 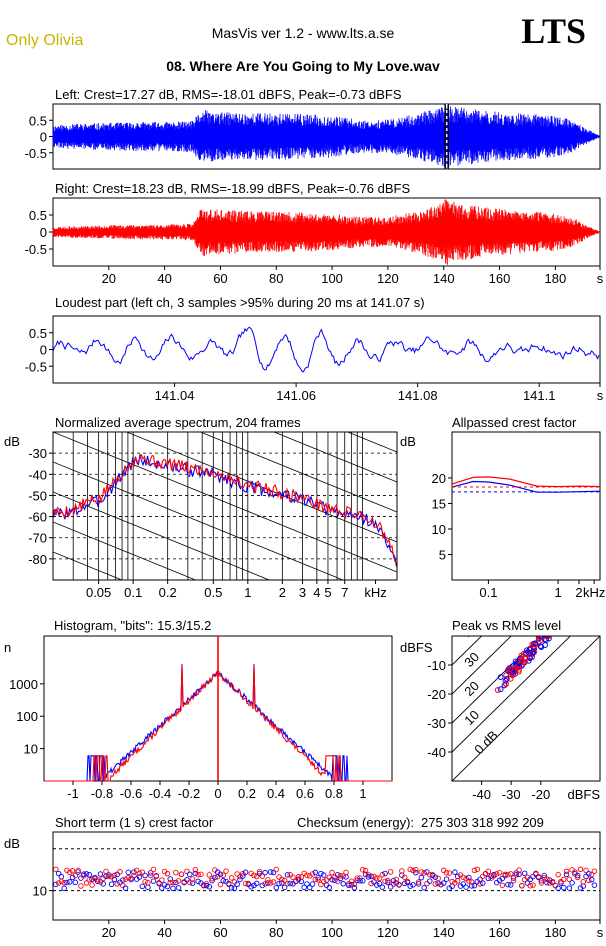 I want to click on avg-spectrum-ytick-label: -60, so click(x=37, y=517).